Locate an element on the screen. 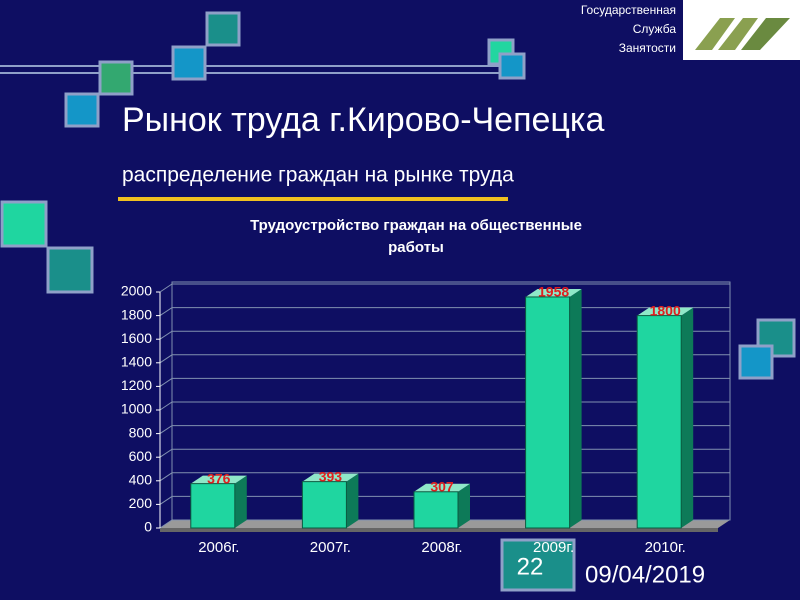 This screenshot has height=600, width=800. floor-edge is located at coordinates (439, 530).